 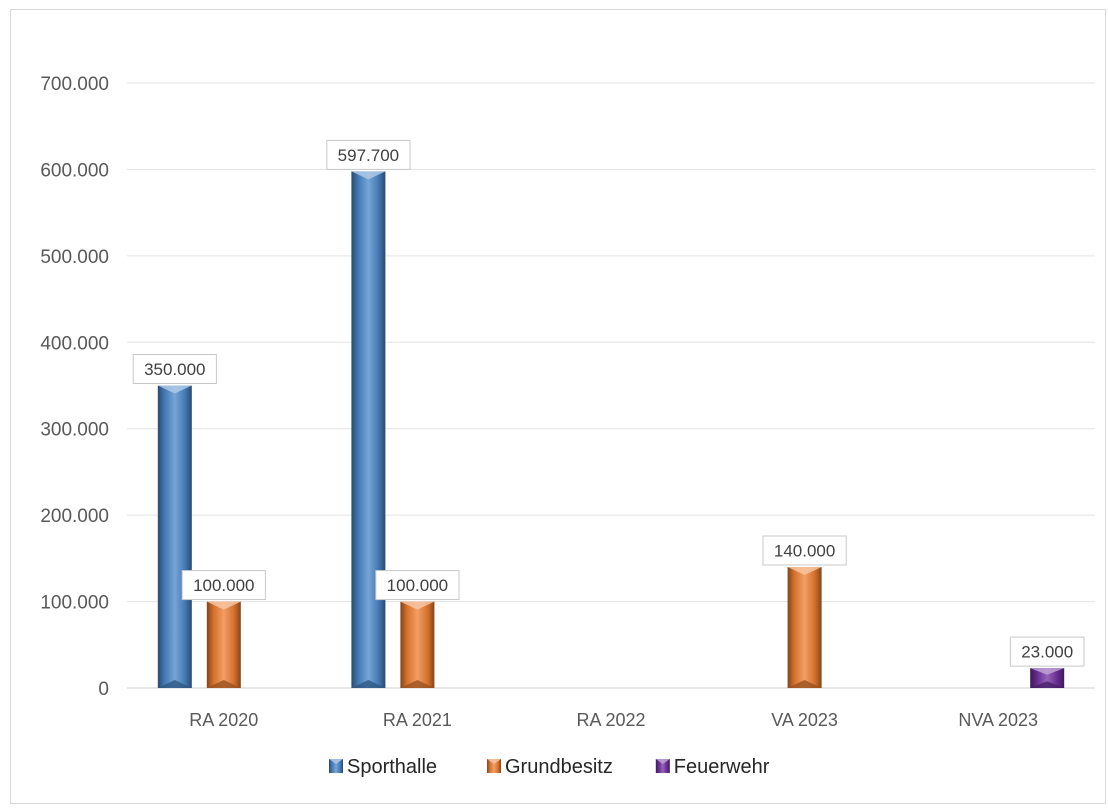 What do you see at coordinates (559, 767) in the screenshot?
I see `svg-text: Grundbesitz` at bounding box center [559, 767].